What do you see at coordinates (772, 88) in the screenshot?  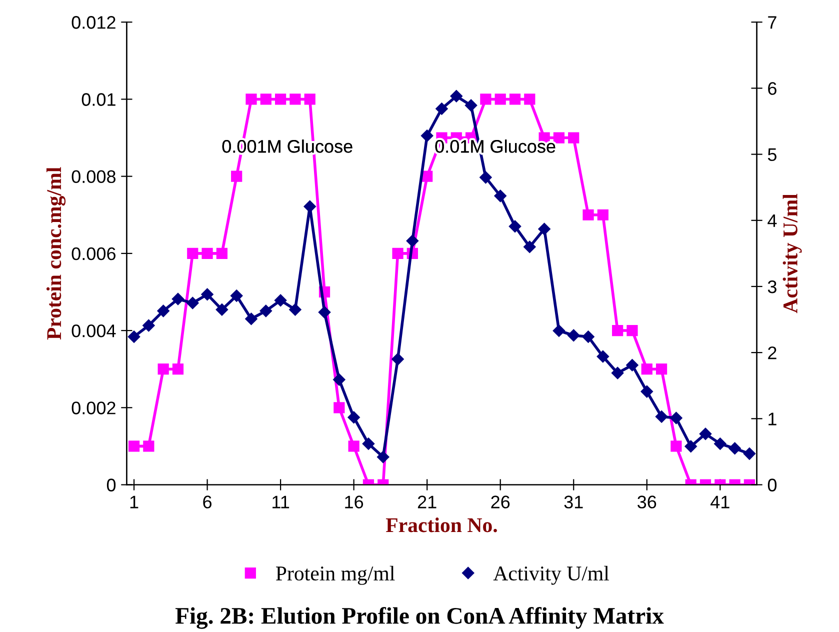 I see `y2-tick-label: 6` at bounding box center [772, 88].